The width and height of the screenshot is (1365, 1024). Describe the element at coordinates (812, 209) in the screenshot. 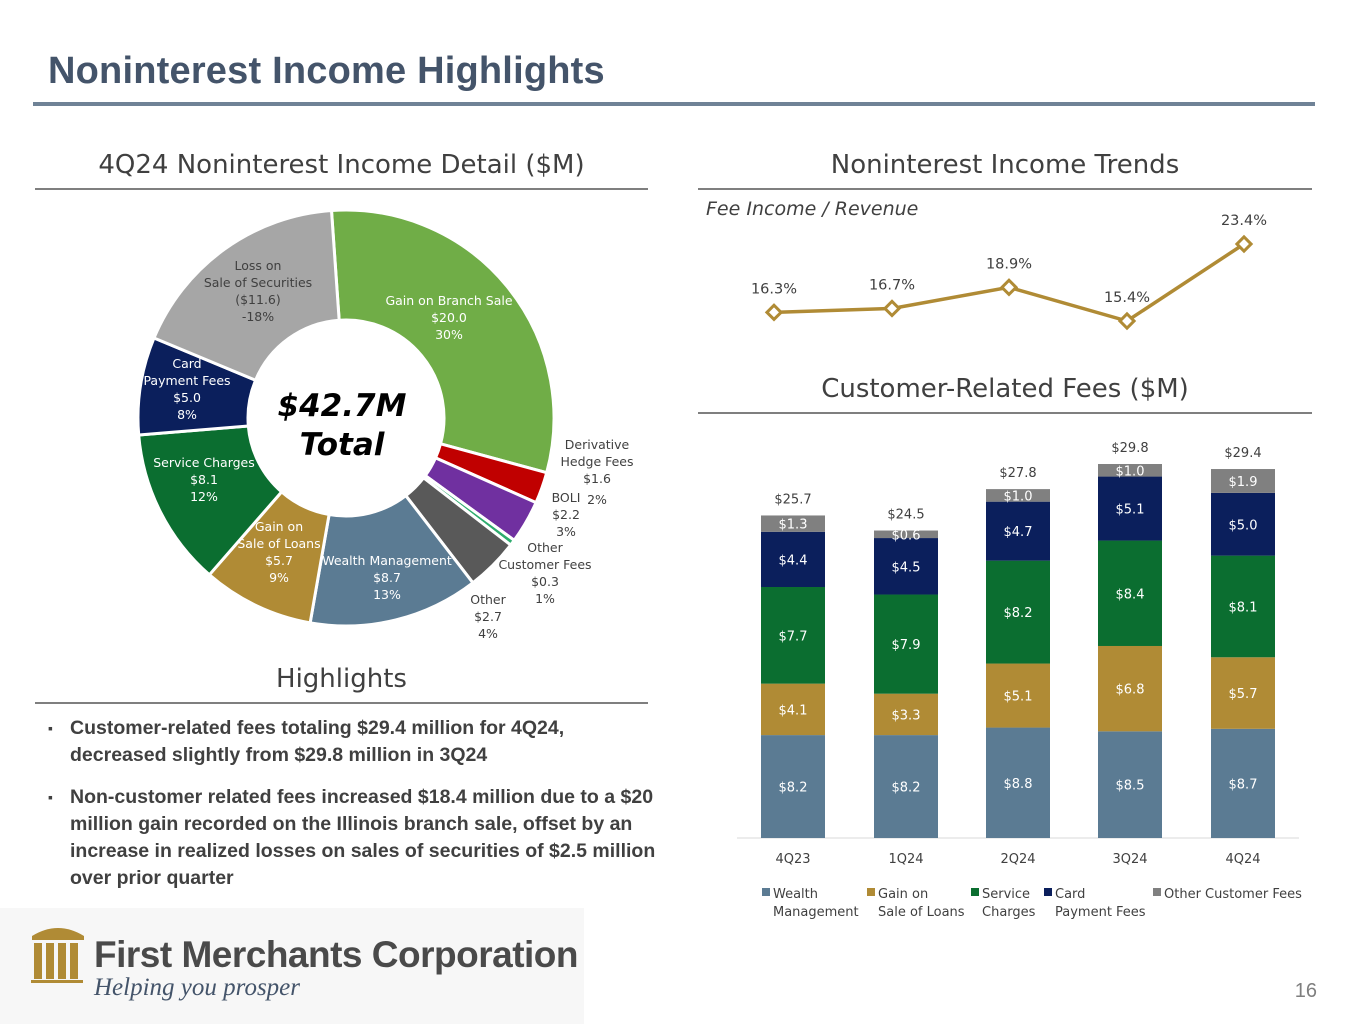

I see `trends-subtitle: Fee Income / Revenue` at that location.